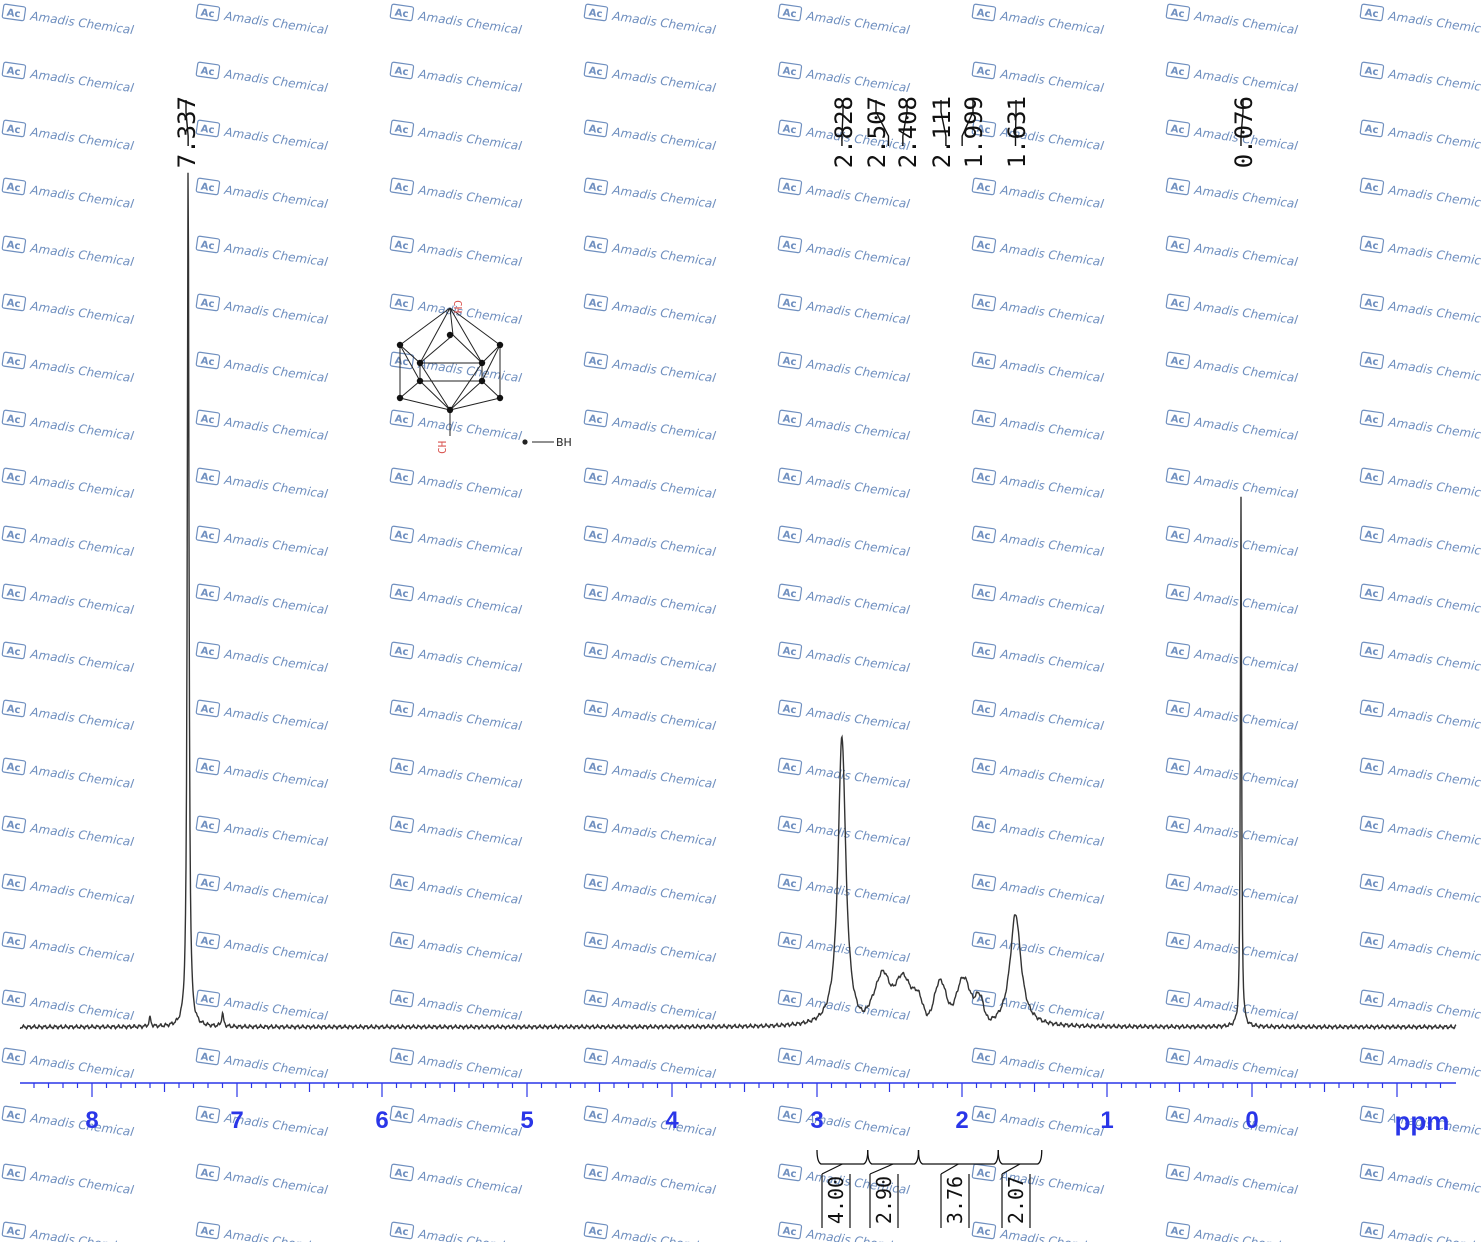 This screenshot has width=1481, height=1242. Describe the element at coordinates (893, 1188) in the screenshot. I see `integral: 2.90` at that location.